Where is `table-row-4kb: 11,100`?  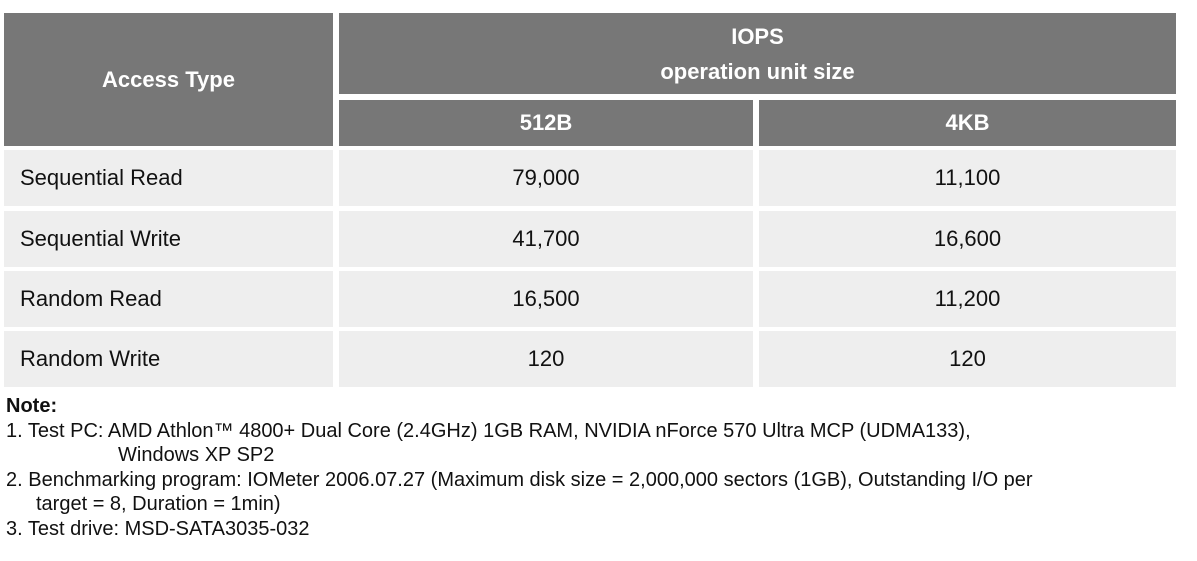 table-row-4kb: 11,100 is located at coordinates (967, 178).